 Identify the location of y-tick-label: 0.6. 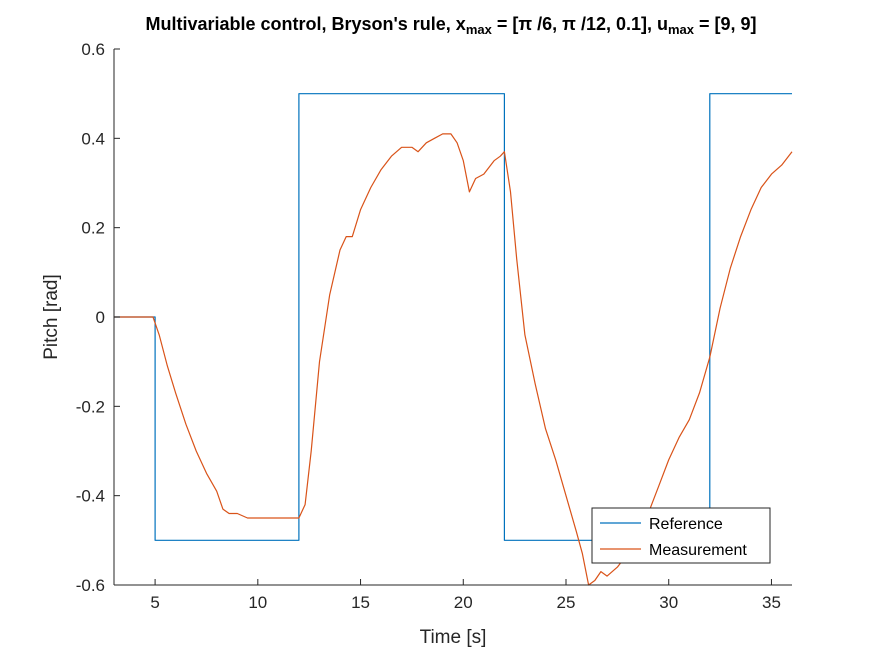
(93, 49).